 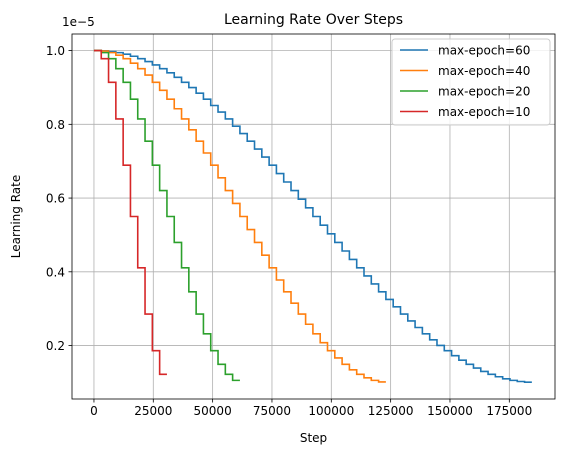 What do you see at coordinates (55, 199) in the screenshot?
I see `y-tick-label: 0.6` at bounding box center [55, 199].